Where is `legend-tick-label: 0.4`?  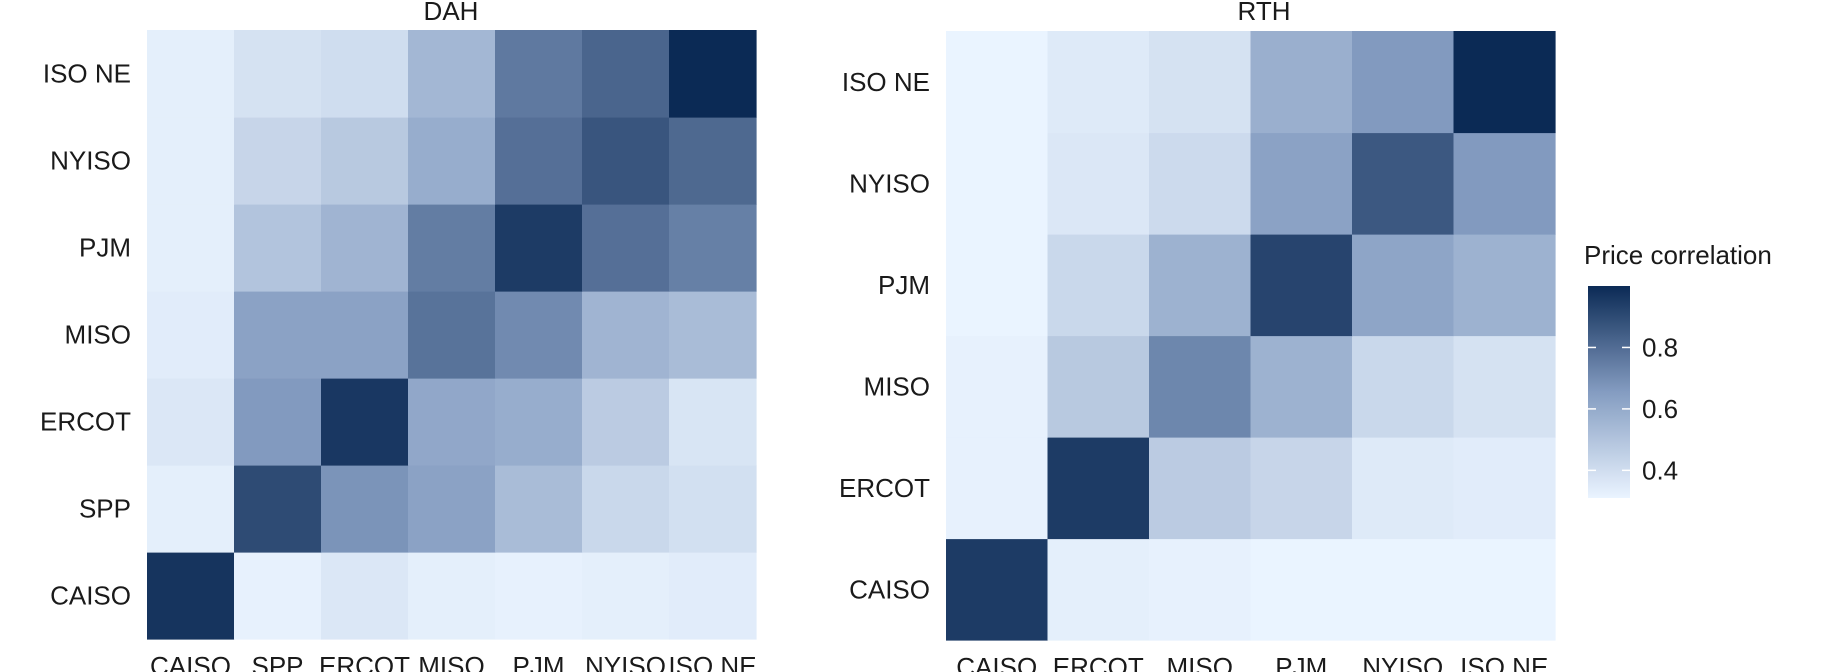
legend-tick-label: 0.4 is located at coordinates (1660, 470).